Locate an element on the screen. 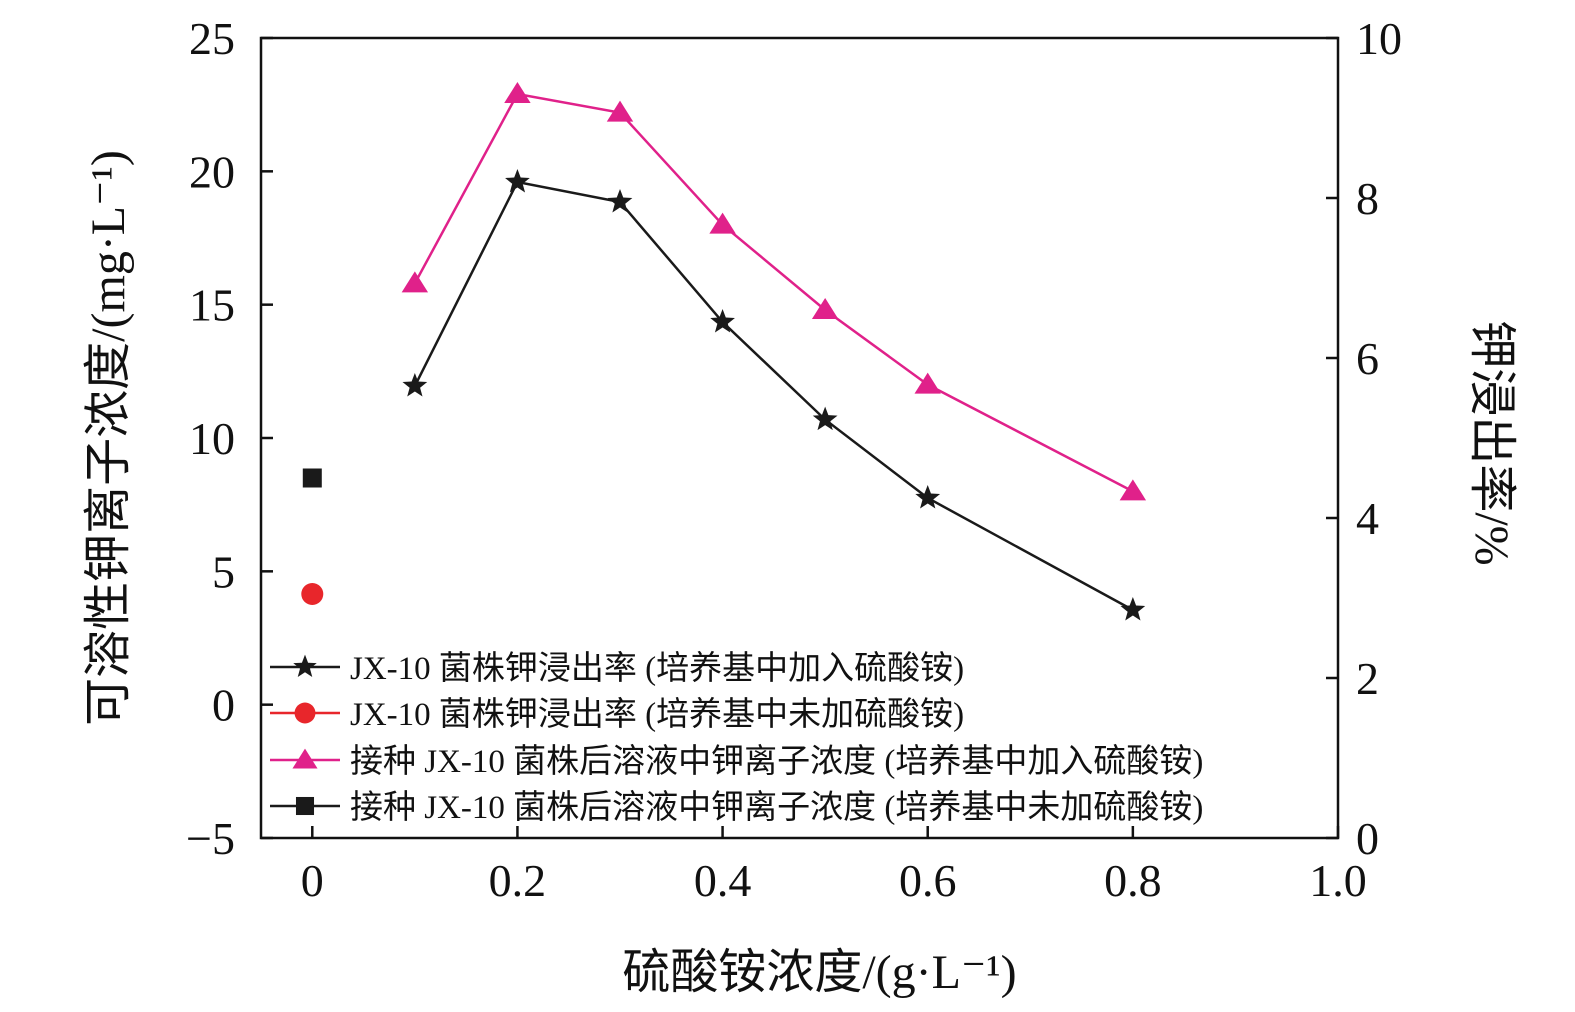  series-circle is located at coordinates (312, 594).